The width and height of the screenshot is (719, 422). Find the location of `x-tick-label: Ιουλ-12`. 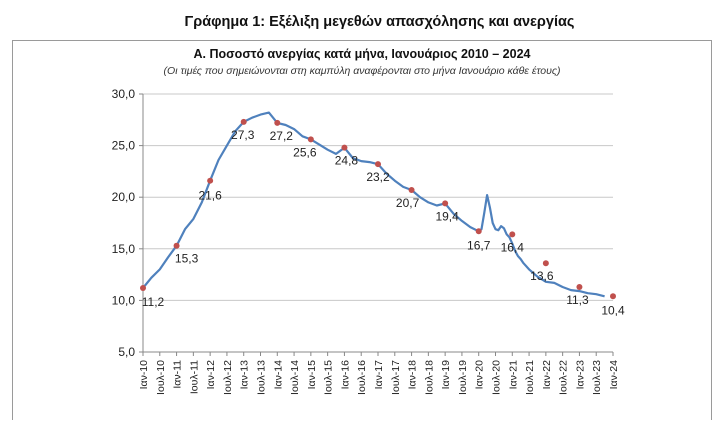

x-tick-label: Ιουλ-12 is located at coordinates (228, 377).